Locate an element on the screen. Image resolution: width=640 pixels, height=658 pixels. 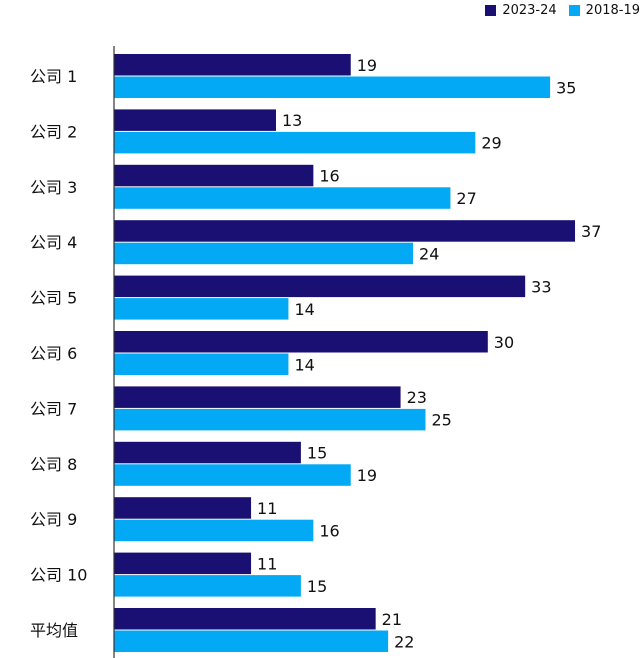
data-label-series-2: 35 is located at coordinates (566, 87).